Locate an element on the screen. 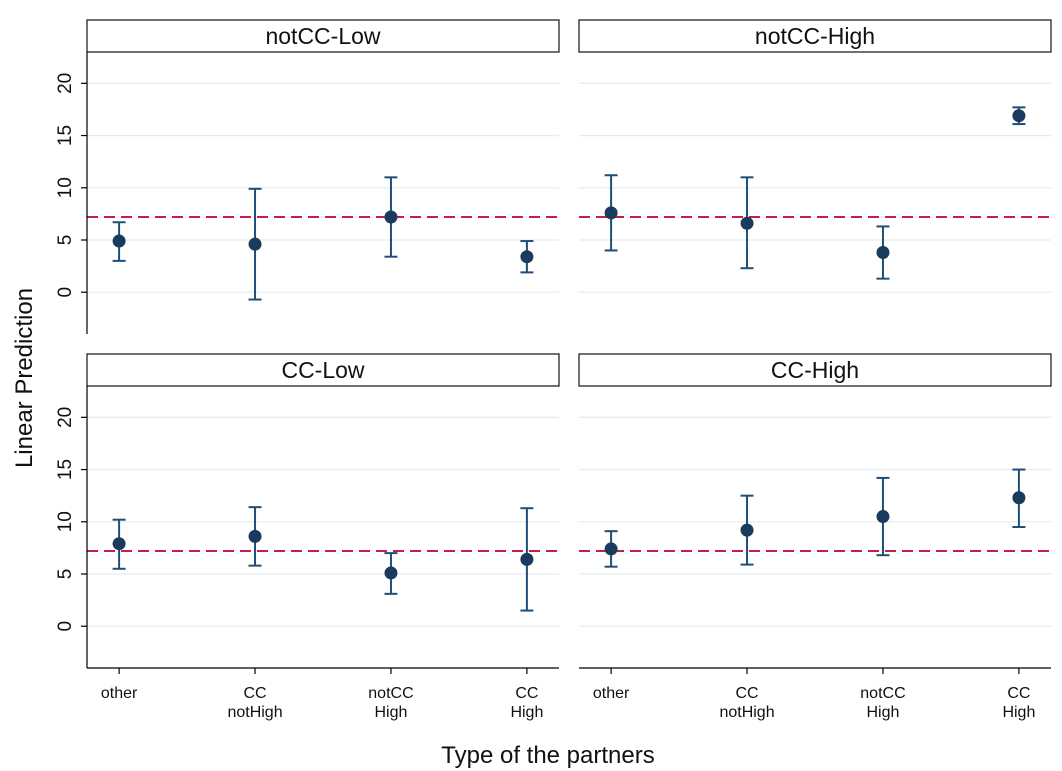 The height and width of the screenshot is (771, 1062). panel-header-notcc-low is located at coordinates (323, 36).